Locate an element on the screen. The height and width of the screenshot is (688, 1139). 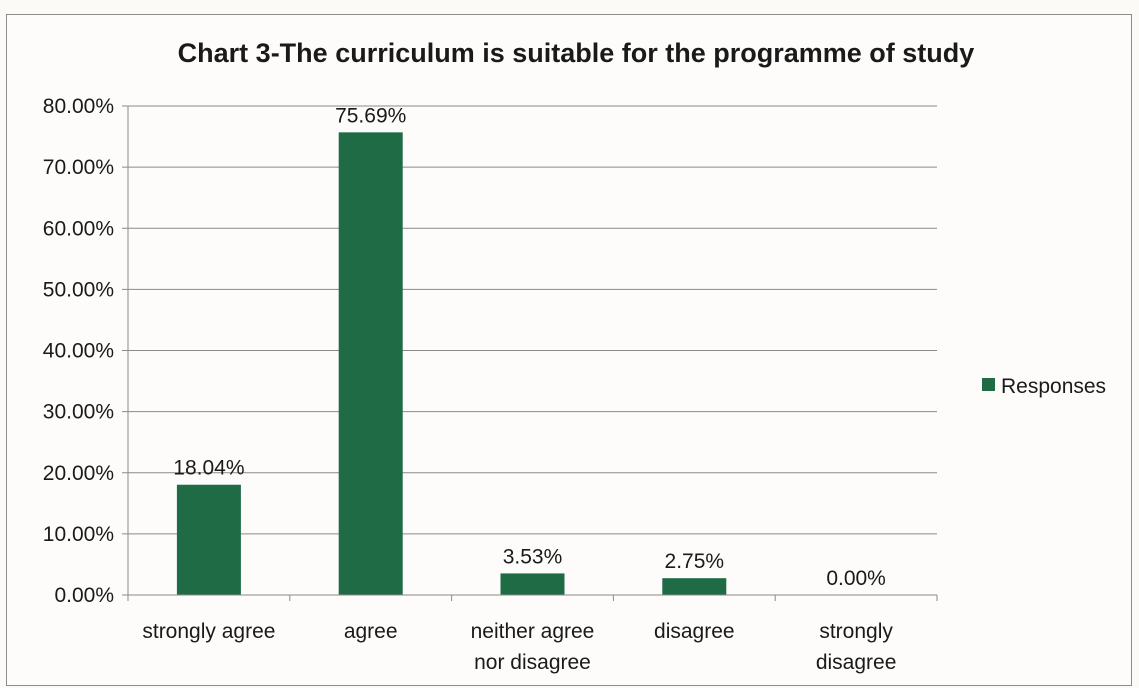
legend: Responses is located at coordinates (1044, 386).